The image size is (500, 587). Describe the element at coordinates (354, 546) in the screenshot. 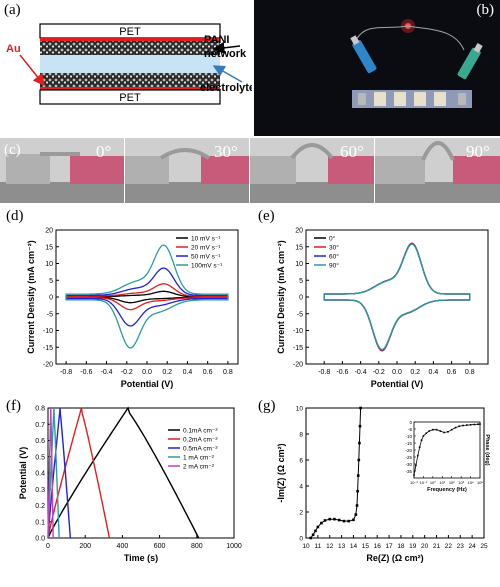

I see `x-tick-label: 14` at that location.